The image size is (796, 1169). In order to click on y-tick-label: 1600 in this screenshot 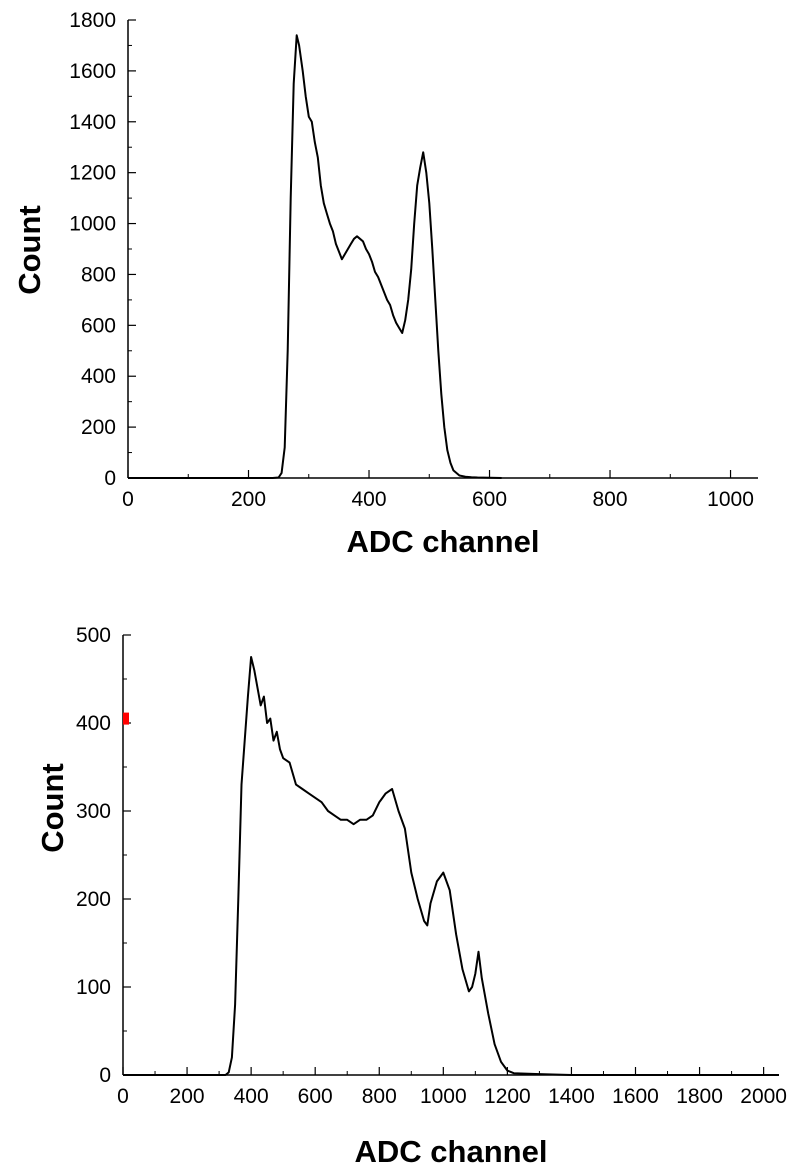, I will do `click(92, 71)`.